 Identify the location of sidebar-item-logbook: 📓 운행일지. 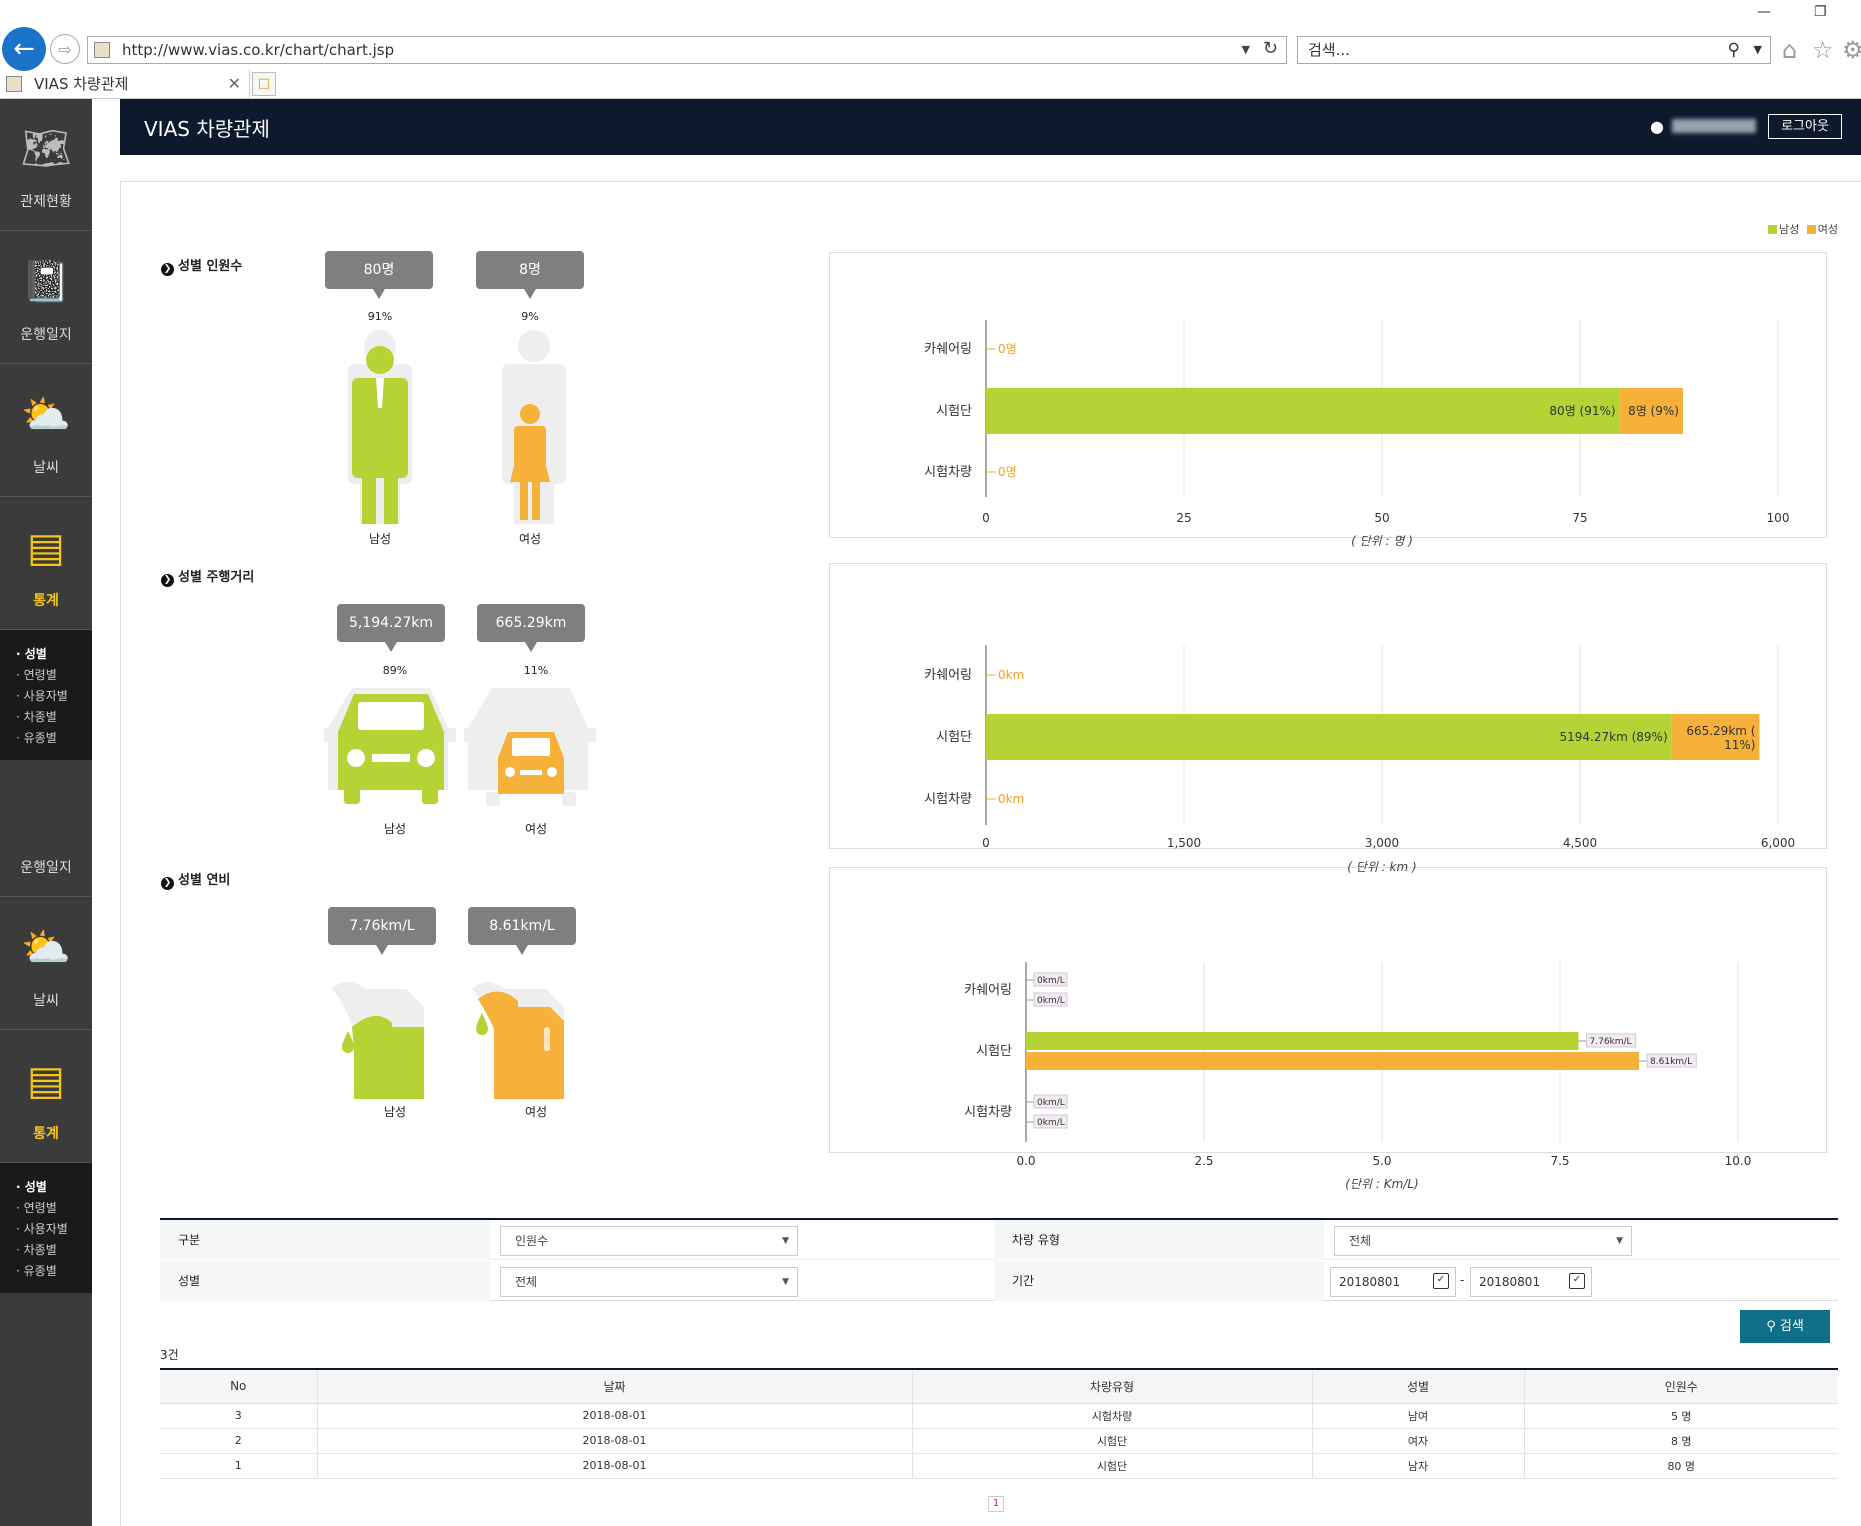
(46, 298).